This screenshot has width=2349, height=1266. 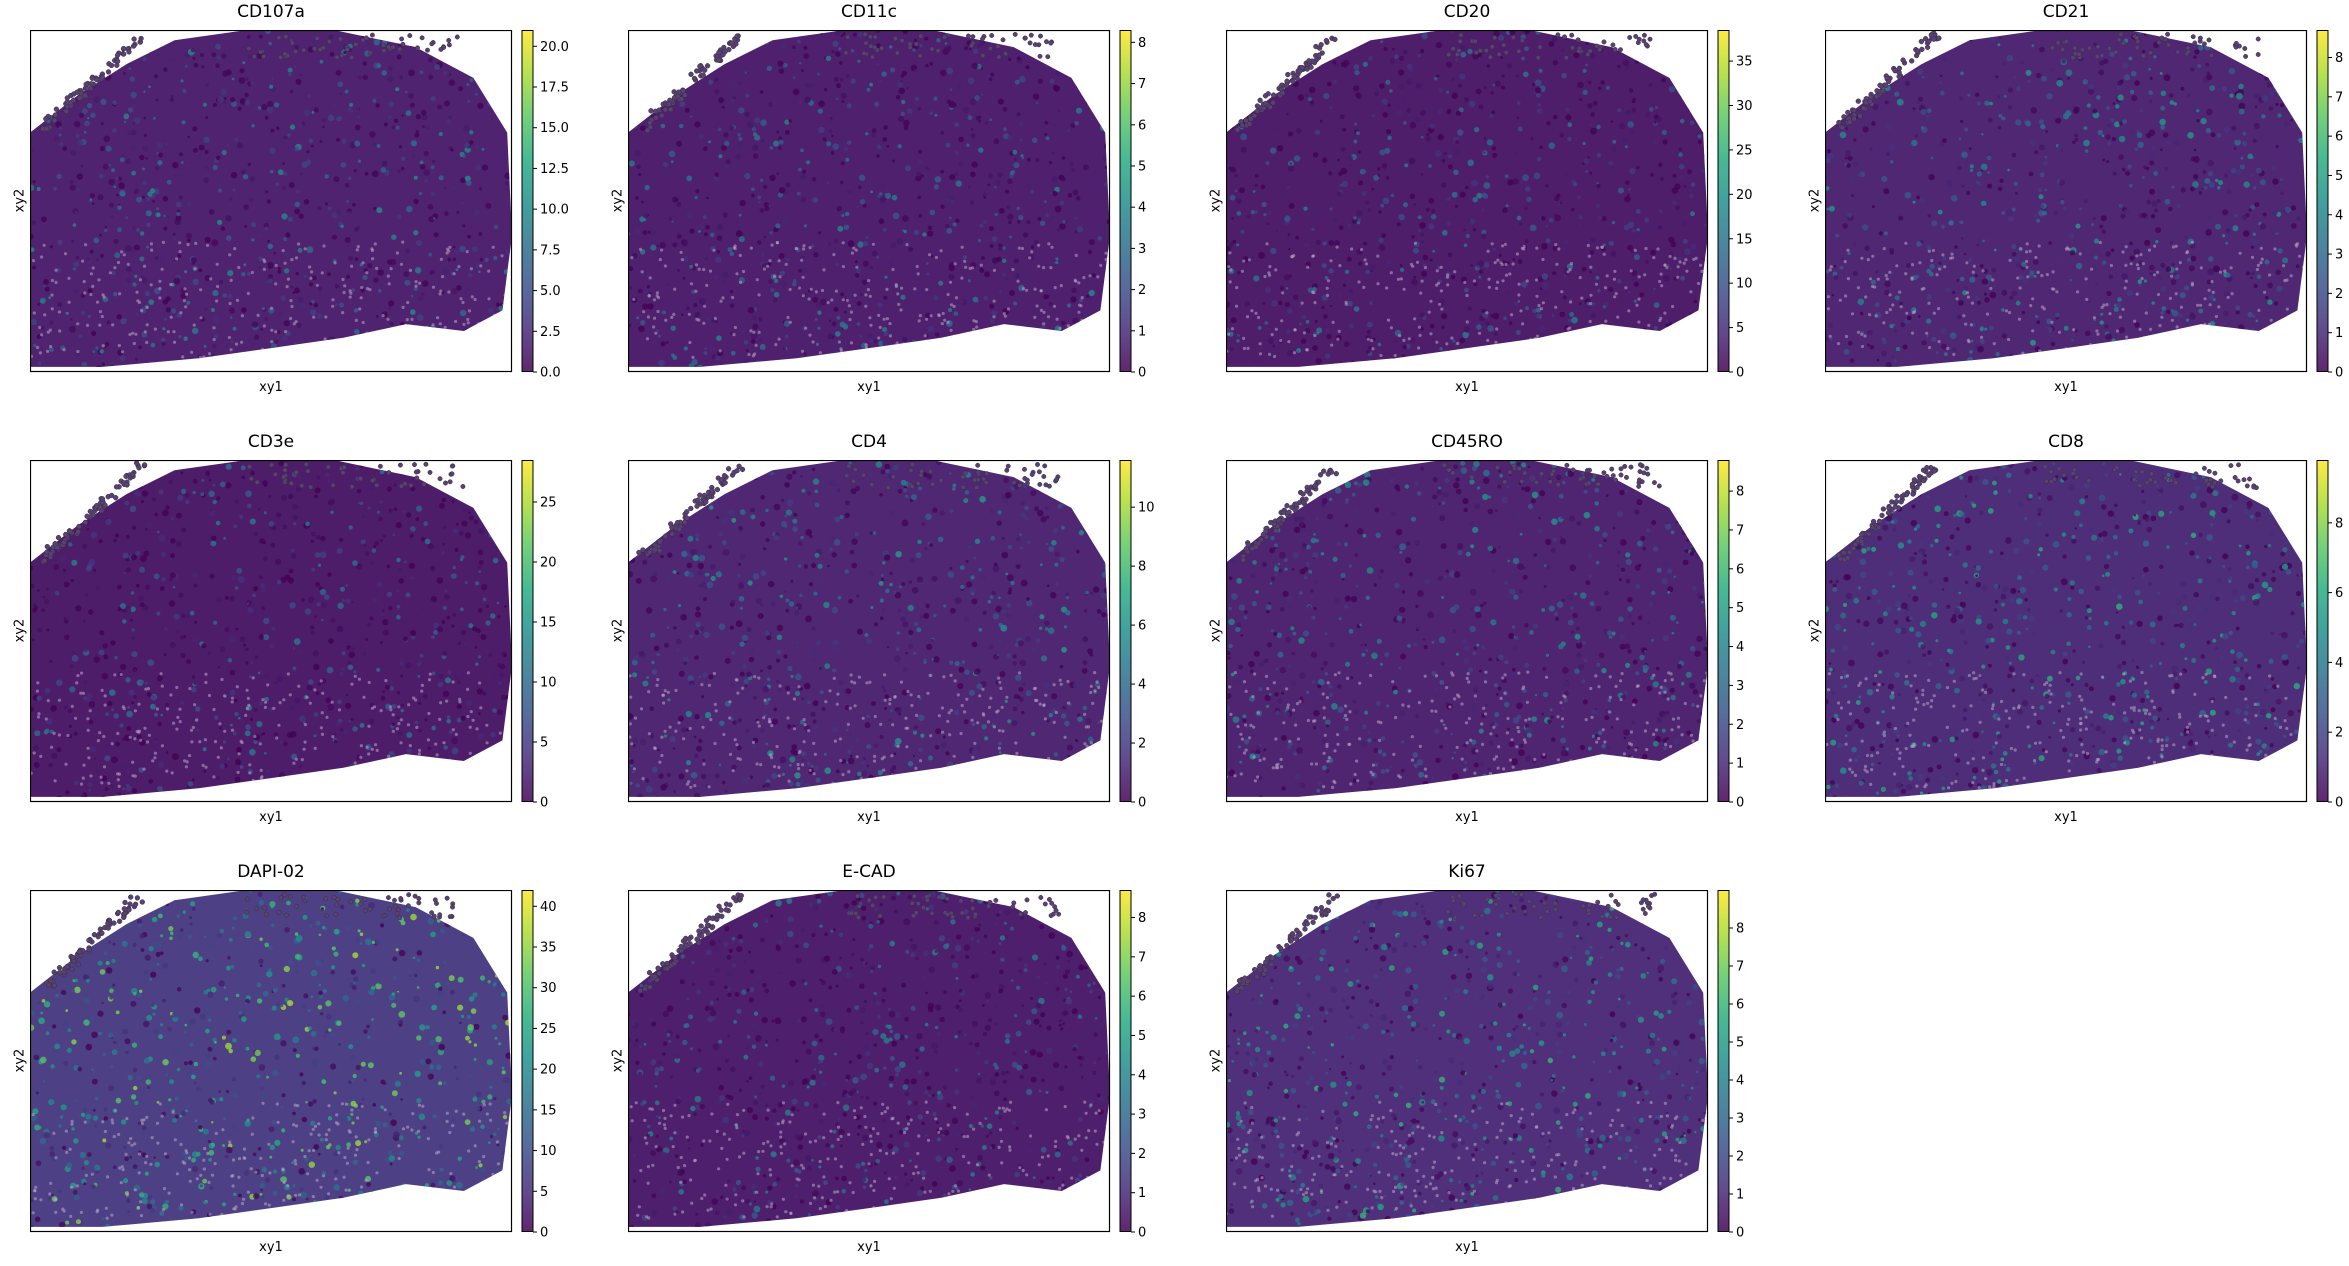 What do you see at coordinates (1467, 872) in the screenshot?
I see `panel-title: Ki67` at bounding box center [1467, 872].